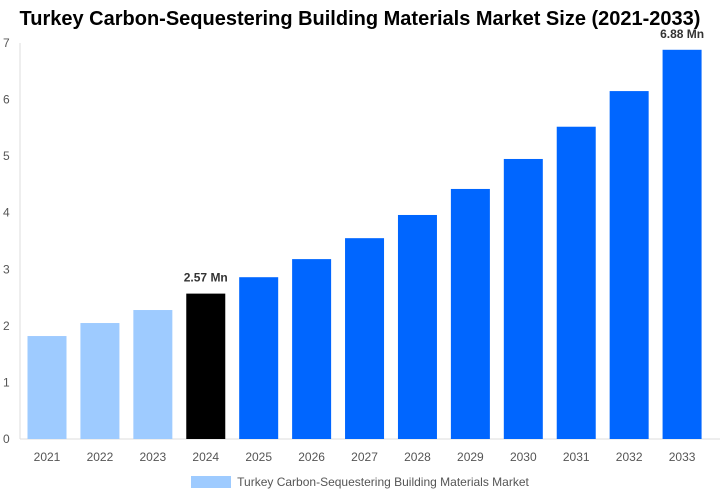 Image resolution: width=720 pixels, height=500 pixels. What do you see at coordinates (576, 457) in the screenshot?
I see `x-tick-label: 2031` at bounding box center [576, 457].